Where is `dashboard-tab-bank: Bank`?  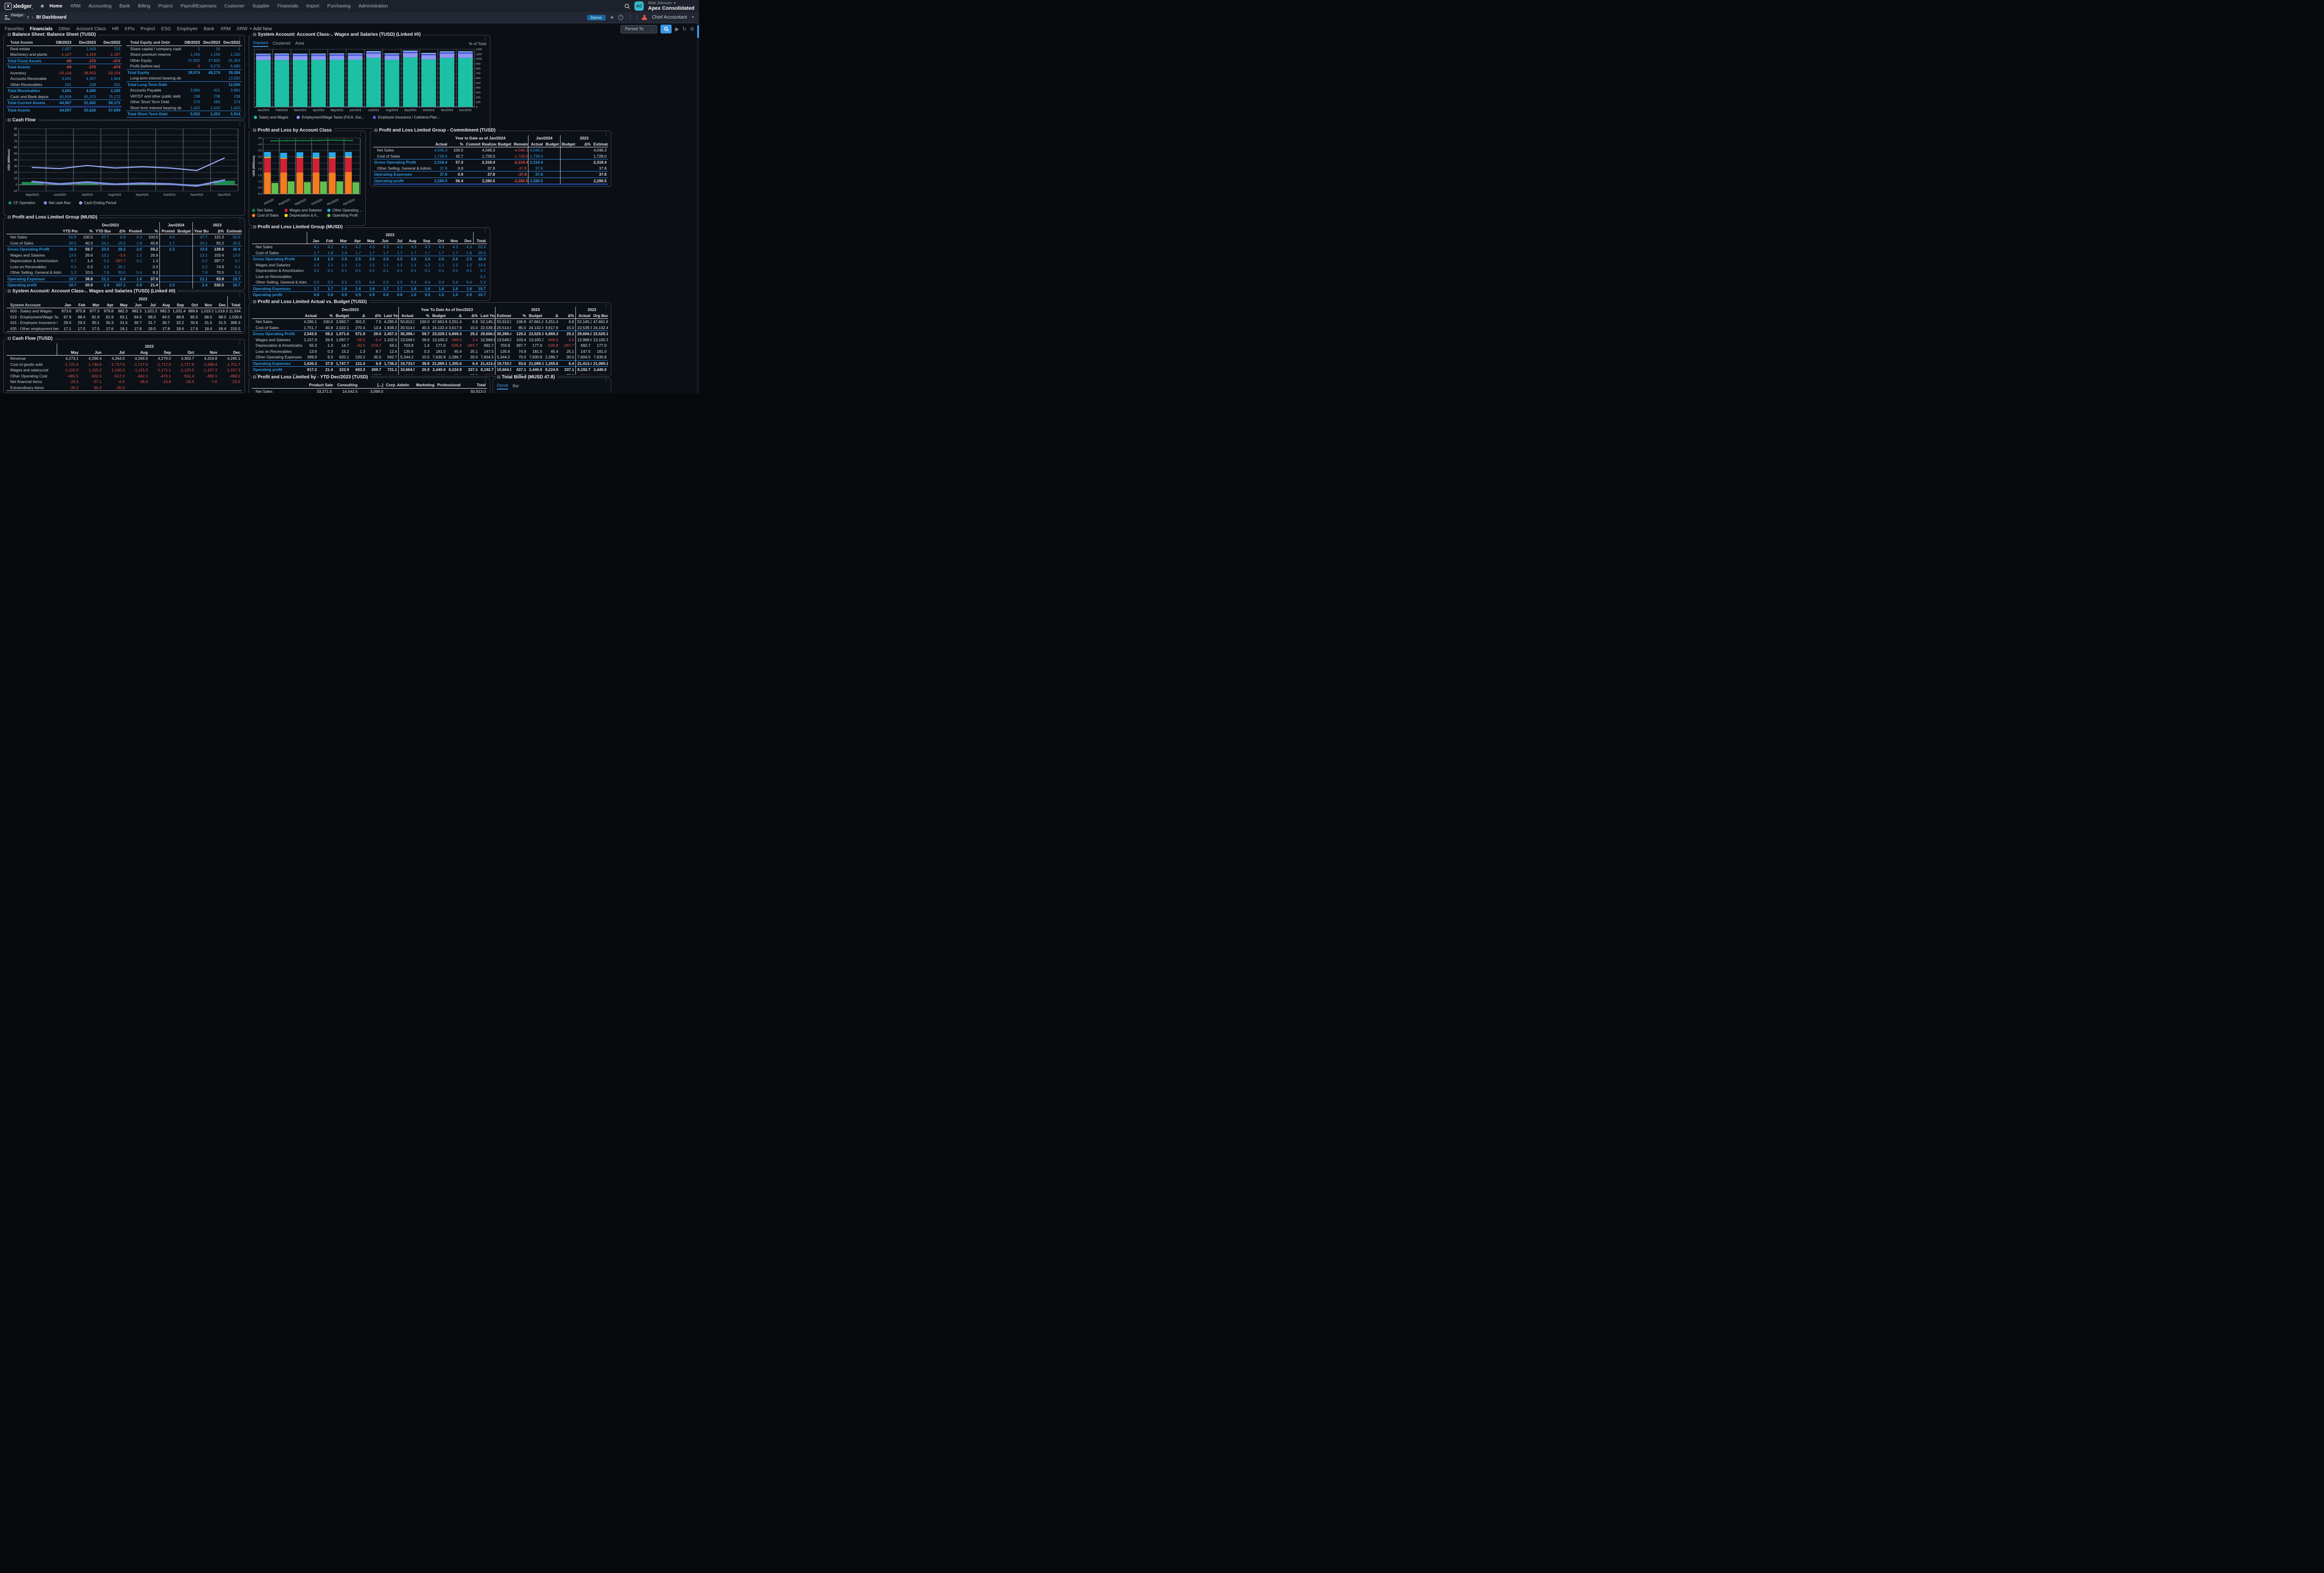
dashboard-tab-bank: Bank is located at coordinates (209, 29).